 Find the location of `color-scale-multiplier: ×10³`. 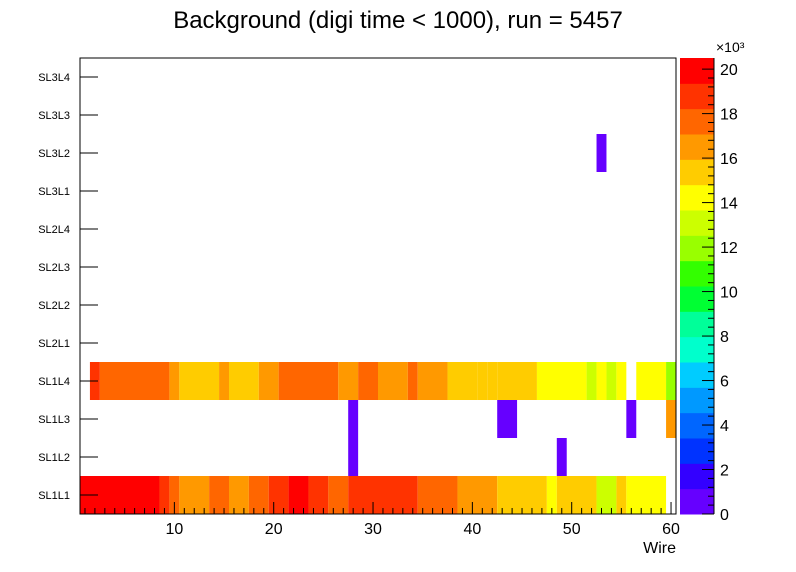

color-scale-multiplier: ×10³ is located at coordinates (730, 47).